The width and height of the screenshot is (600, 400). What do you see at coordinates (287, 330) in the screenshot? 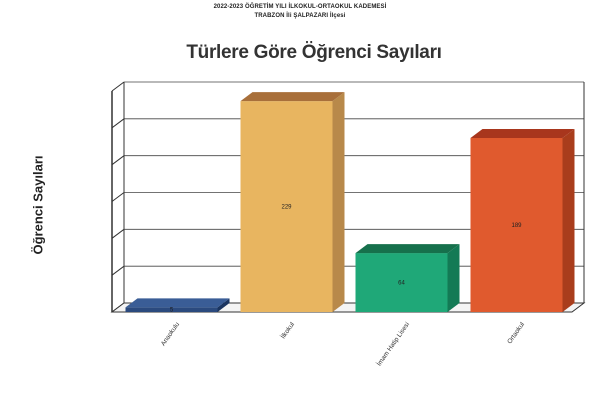
I see `category-label: İlkokul` at bounding box center [287, 330].